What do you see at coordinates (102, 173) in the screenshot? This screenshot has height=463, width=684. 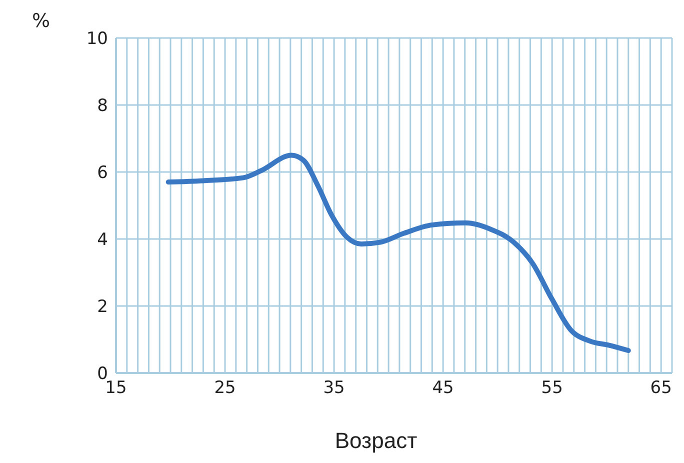 I see `y-tick-label: 6` at bounding box center [102, 173].